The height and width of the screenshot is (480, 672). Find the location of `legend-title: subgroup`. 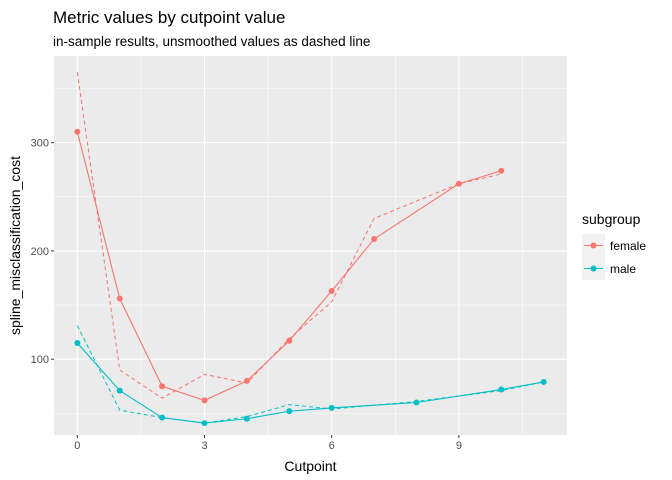

legend-title: subgroup is located at coordinates (611, 219).